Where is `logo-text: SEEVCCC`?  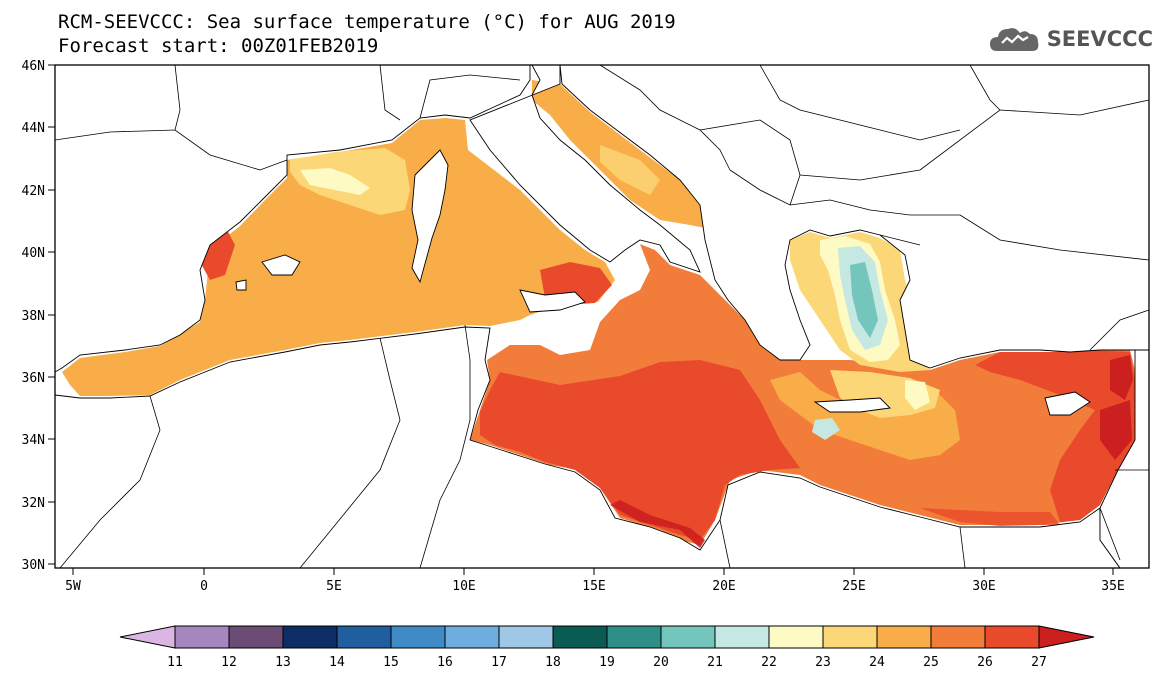
logo-text: SEEVCCC is located at coordinates (1099, 39).